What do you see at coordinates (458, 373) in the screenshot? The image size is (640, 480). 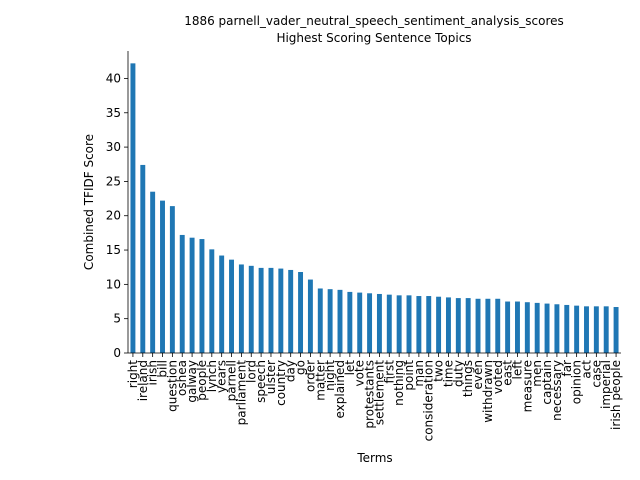 I see `x-tick-label-33: duty` at bounding box center [458, 373].